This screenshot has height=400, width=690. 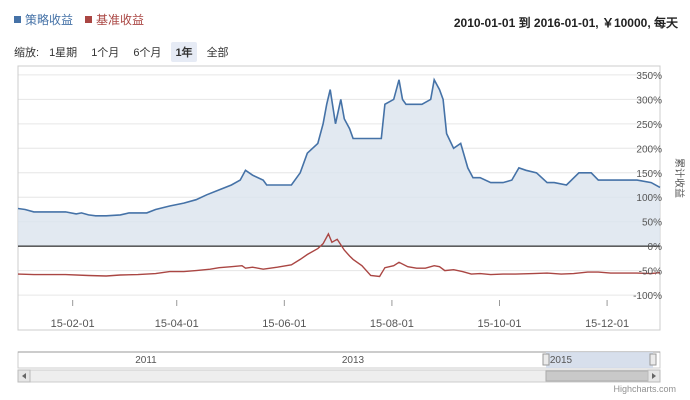 What do you see at coordinates (546, 359) in the screenshot?
I see `navigator-handle-left` at bounding box center [546, 359].